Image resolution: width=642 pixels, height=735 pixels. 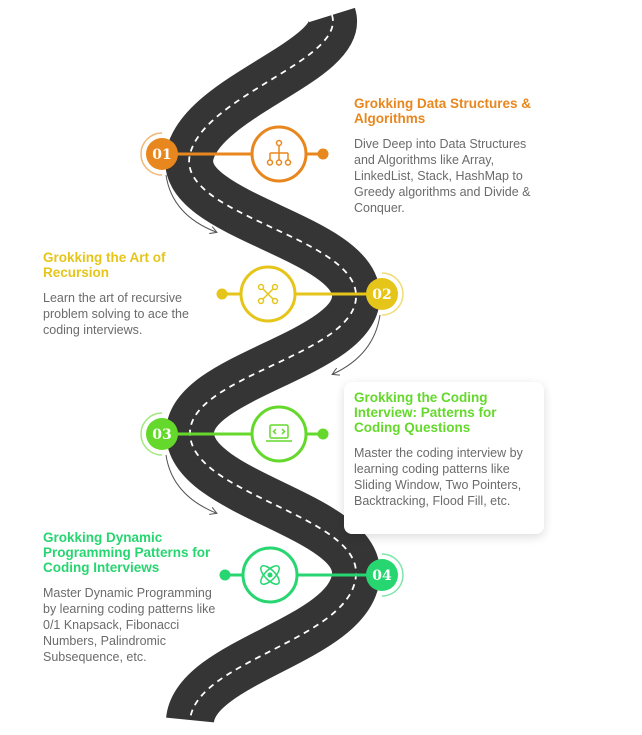 I want to click on step-number: 02, so click(x=381, y=295).